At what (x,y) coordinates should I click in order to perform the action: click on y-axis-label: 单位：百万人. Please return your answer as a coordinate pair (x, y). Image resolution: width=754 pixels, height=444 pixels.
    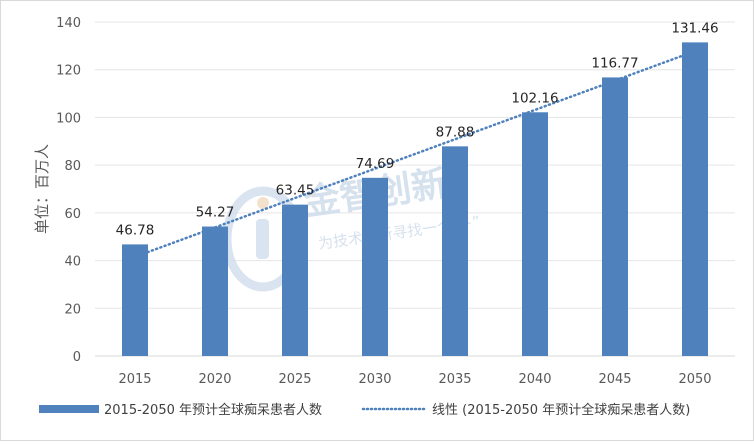
    Looking at the image, I should click on (42, 189).